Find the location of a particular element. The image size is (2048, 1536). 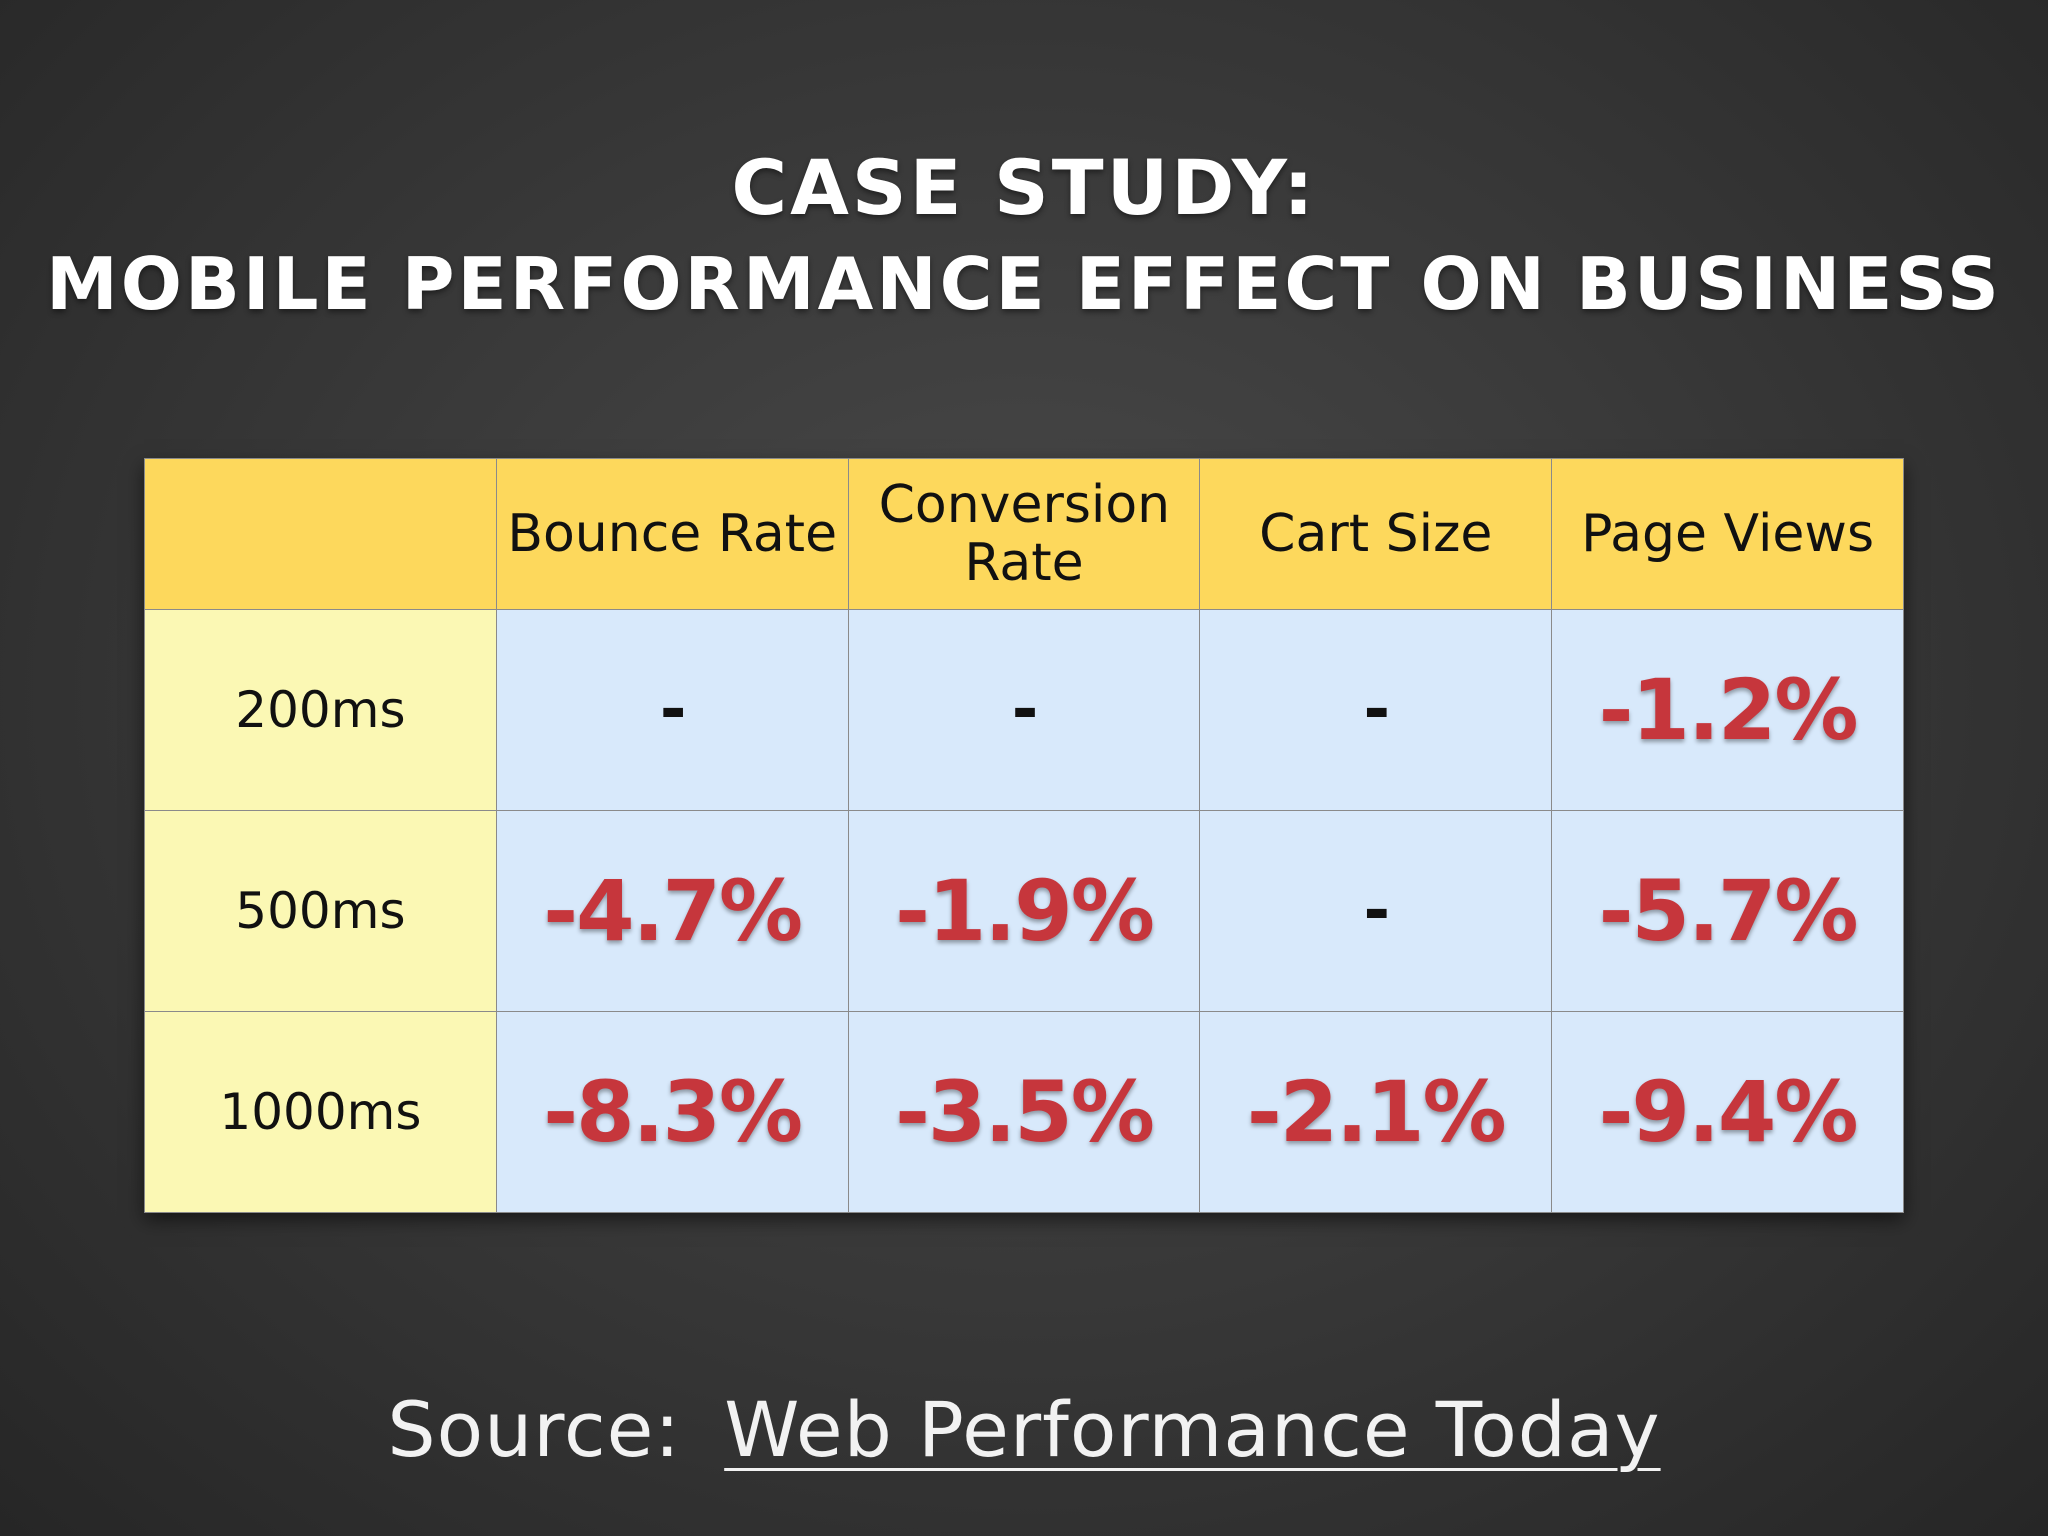

title-line-1: CASE STUDY: is located at coordinates (1024, 187).